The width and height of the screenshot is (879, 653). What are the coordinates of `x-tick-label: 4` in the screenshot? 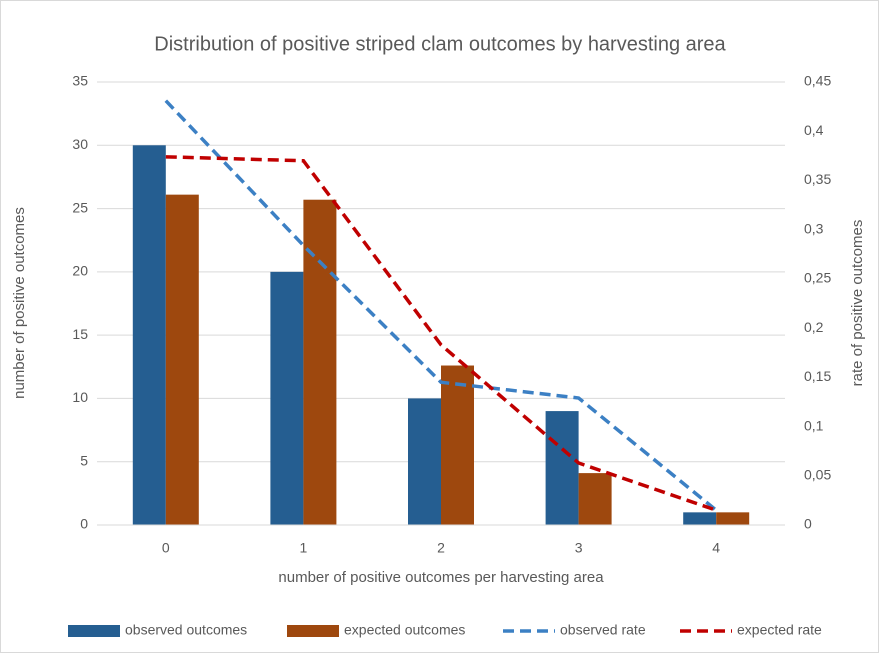 It's located at (716, 548).